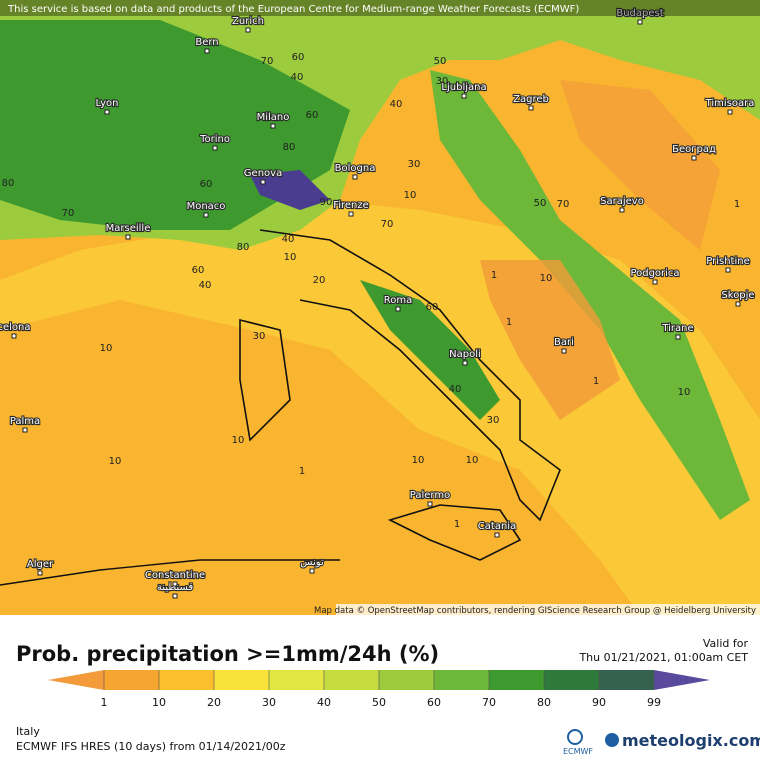 This screenshot has height=760, width=760. What do you see at coordinates (206, 42) in the screenshot?
I see `city-label: Bern` at bounding box center [206, 42].